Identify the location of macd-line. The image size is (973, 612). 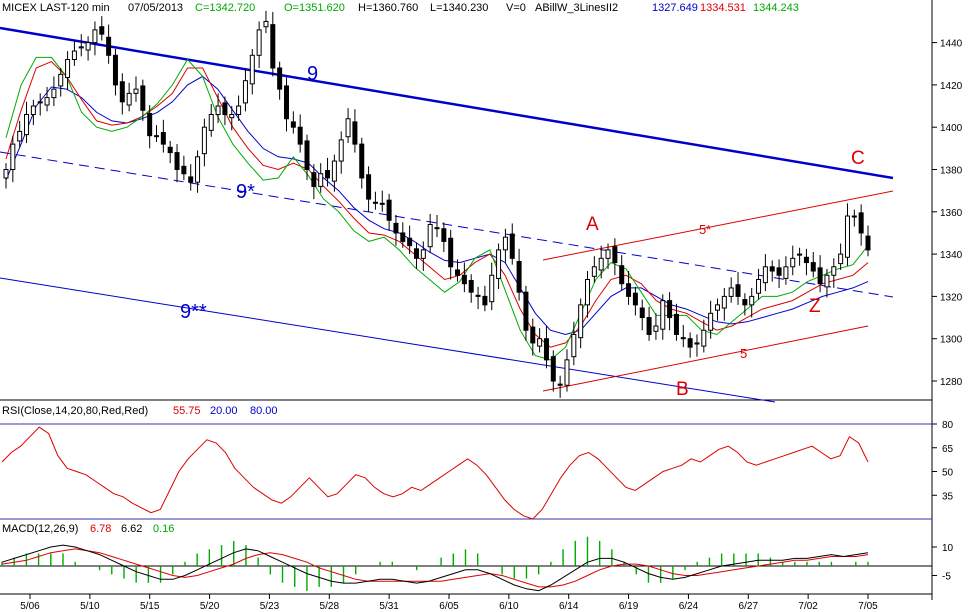
(435, 568).